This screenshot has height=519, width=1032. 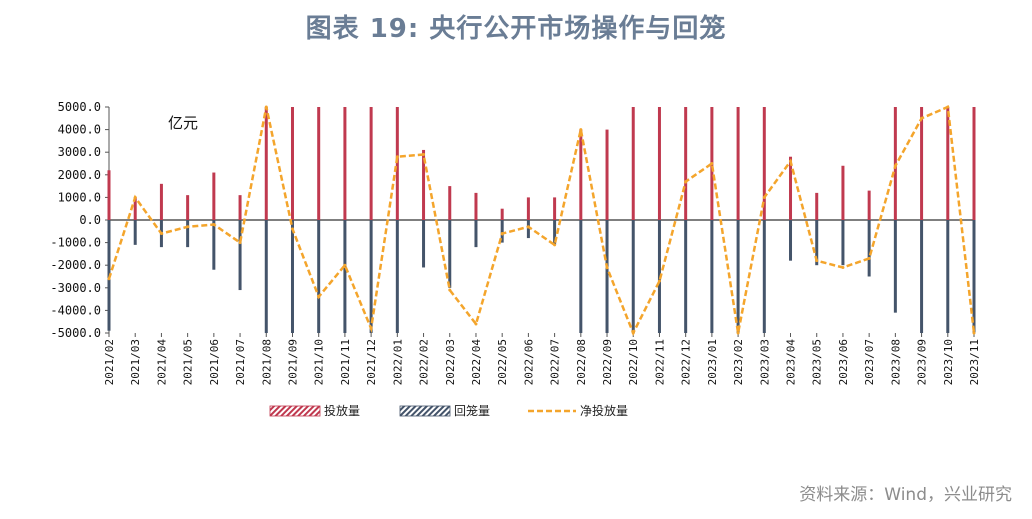 I want to click on x-tick-label: 2022/03, so click(x=450, y=362).